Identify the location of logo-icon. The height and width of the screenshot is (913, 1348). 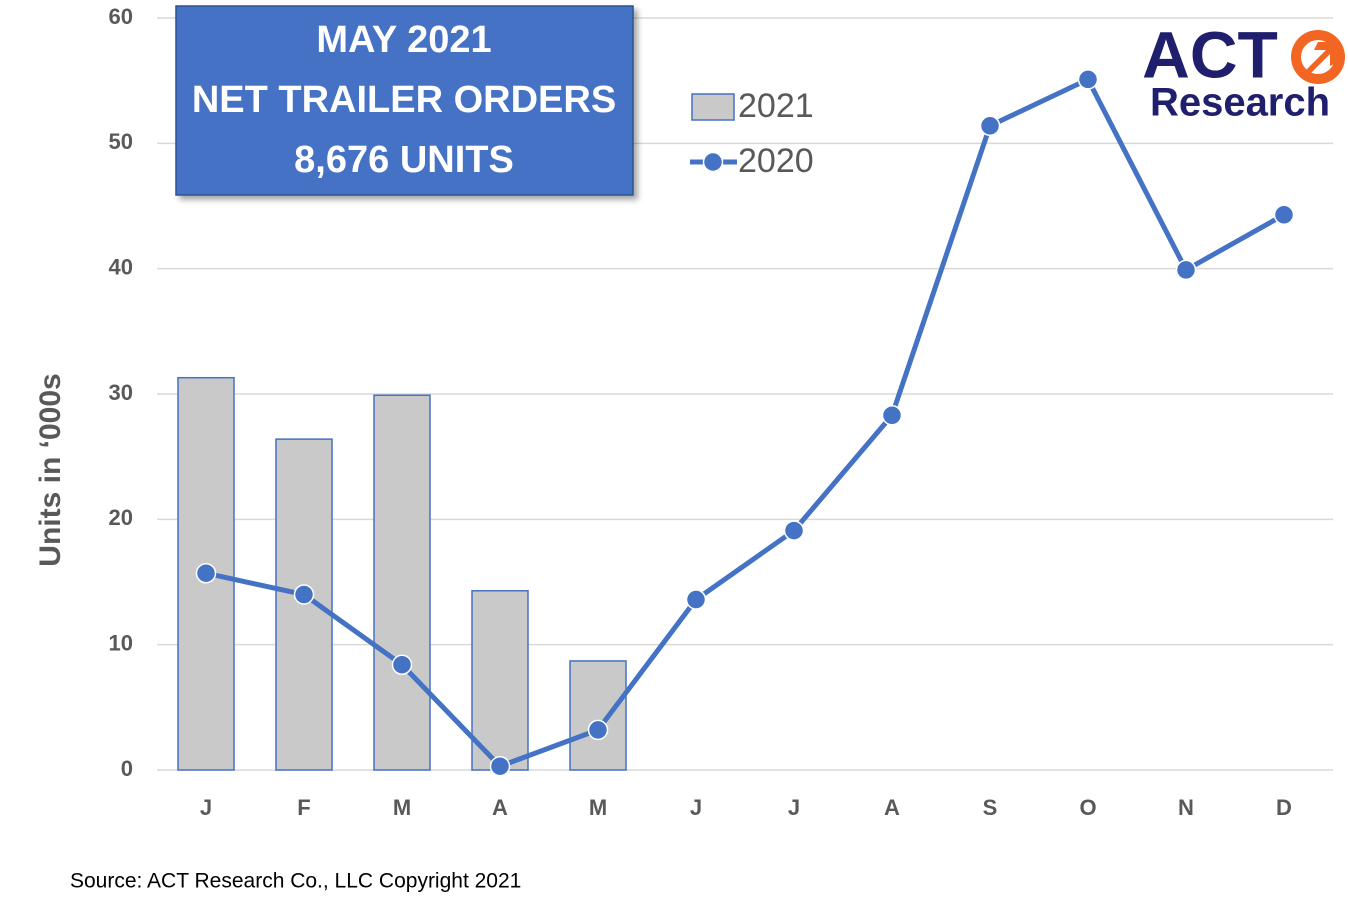
(1318, 57).